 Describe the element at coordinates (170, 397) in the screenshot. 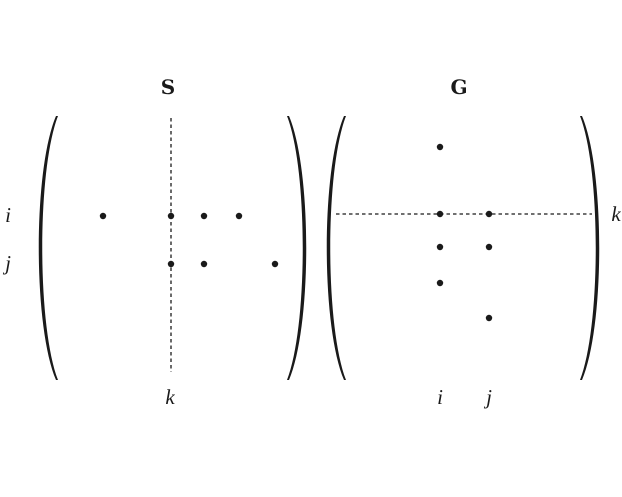

I see `matrix-s-column-label-k: k` at that location.